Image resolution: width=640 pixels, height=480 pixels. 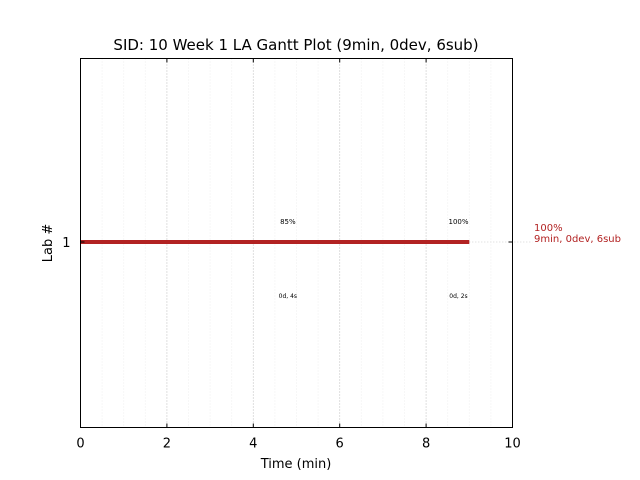 What do you see at coordinates (48, 243) in the screenshot?
I see `y-axis-label: Lab #` at bounding box center [48, 243].